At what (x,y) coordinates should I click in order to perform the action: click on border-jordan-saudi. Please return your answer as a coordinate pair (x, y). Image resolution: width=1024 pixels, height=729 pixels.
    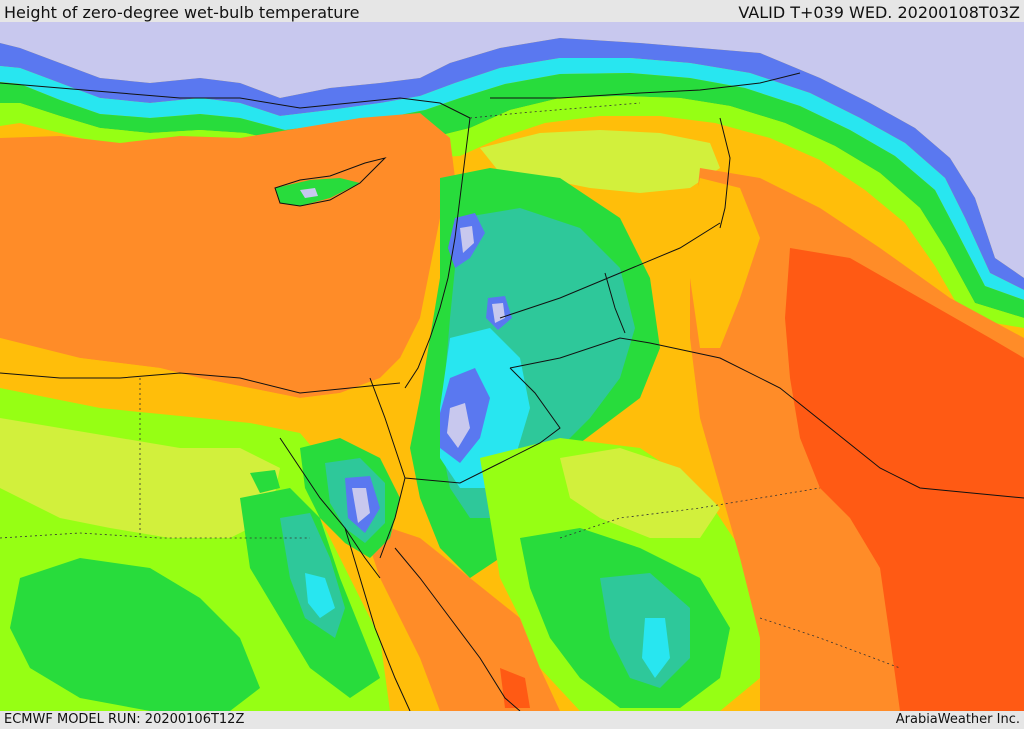
    Looking at the image, I should click on (766, 418).